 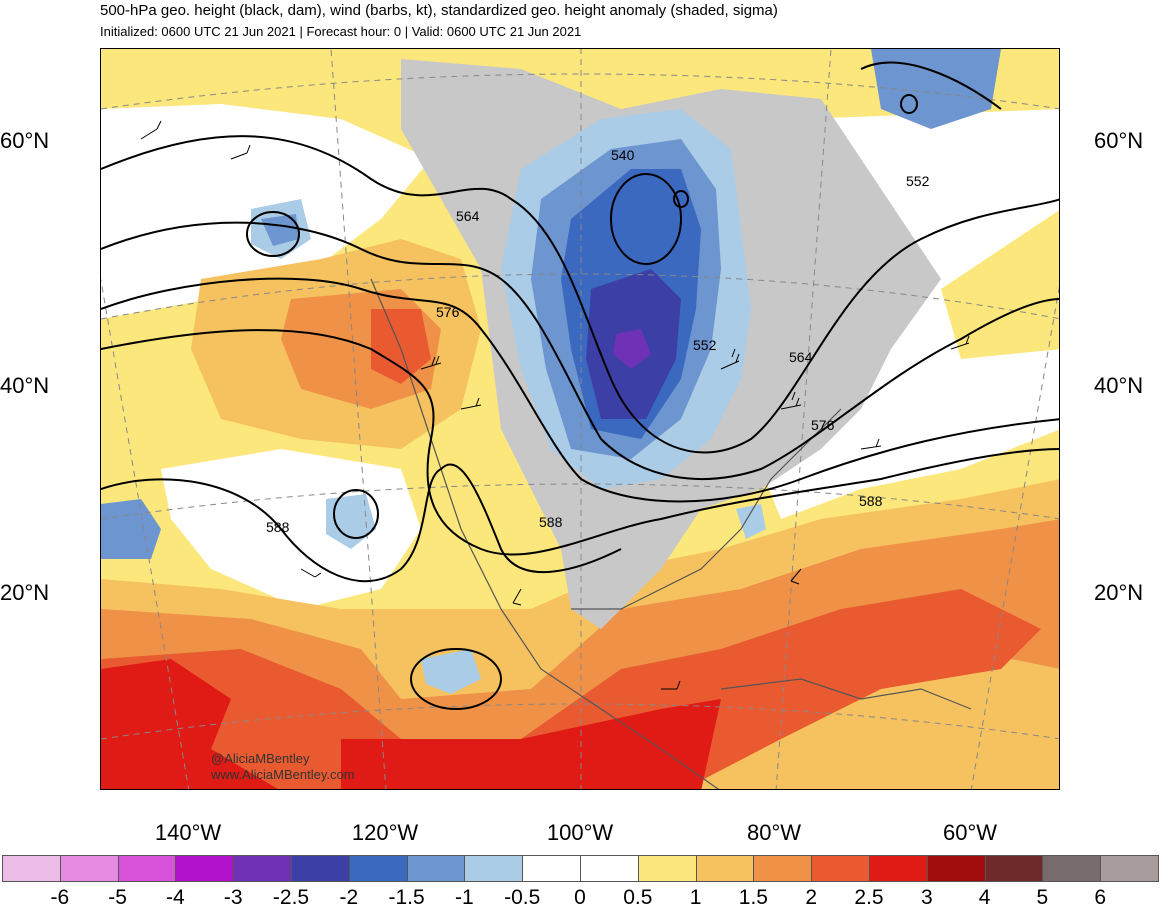 I want to click on lat-label-right: 40°N, so click(x=1119, y=385).